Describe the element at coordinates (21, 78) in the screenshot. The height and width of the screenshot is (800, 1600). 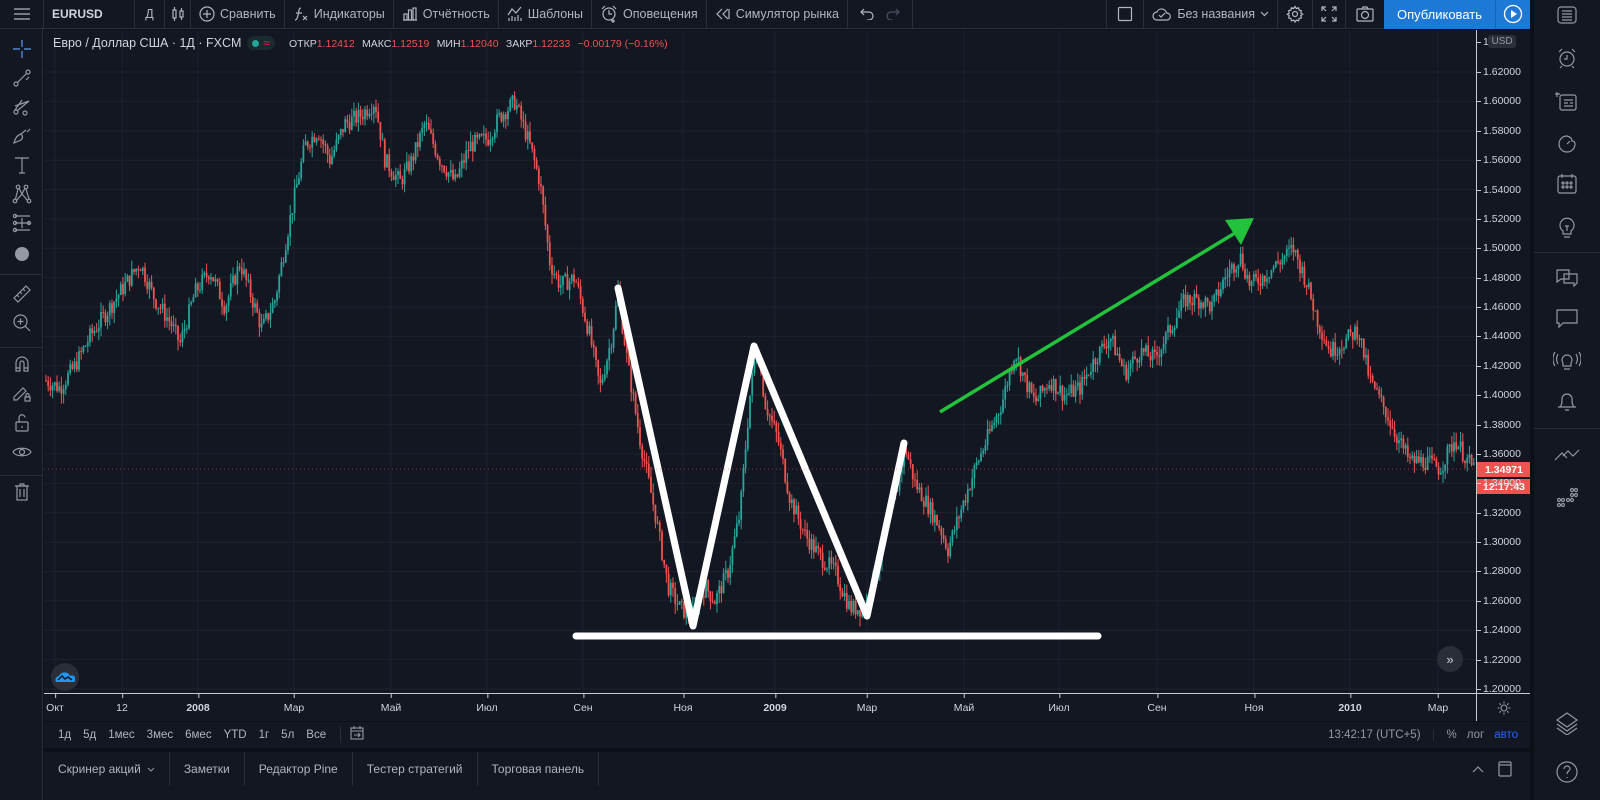
I see `trendline-tool` at that location.